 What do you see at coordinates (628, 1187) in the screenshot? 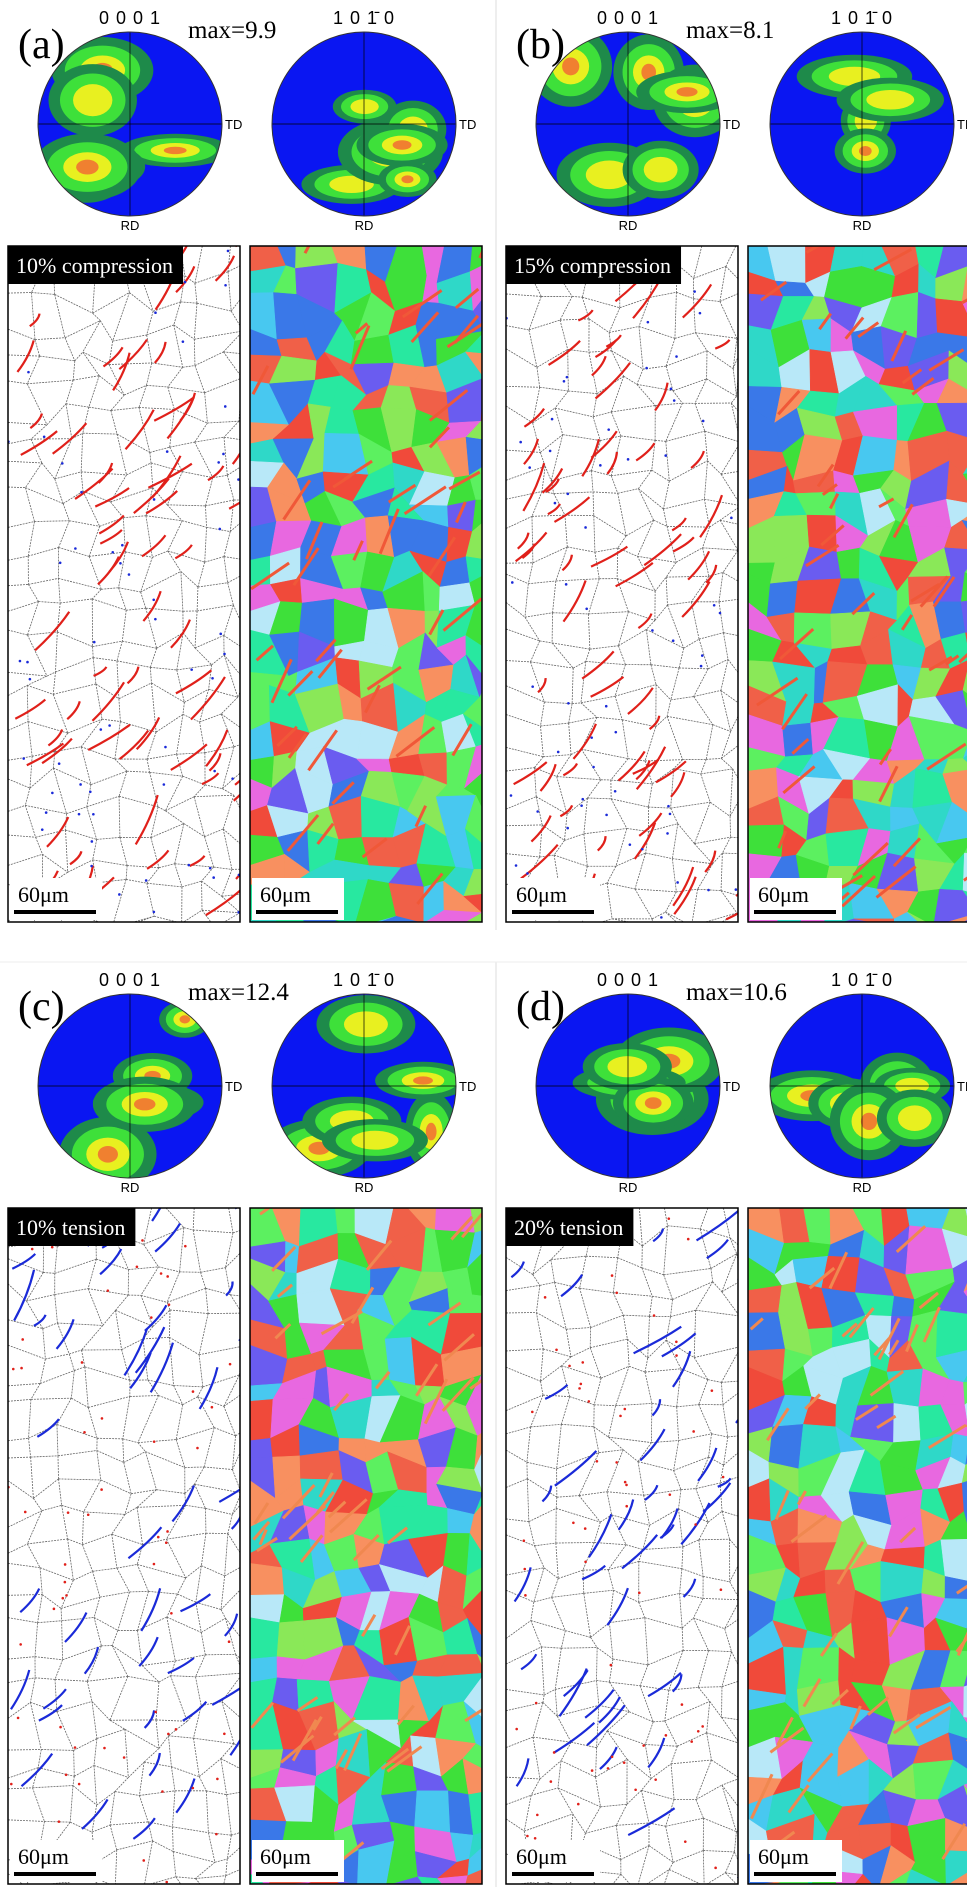
I see `rd-label: RD` at bounding box center [628, 1187].